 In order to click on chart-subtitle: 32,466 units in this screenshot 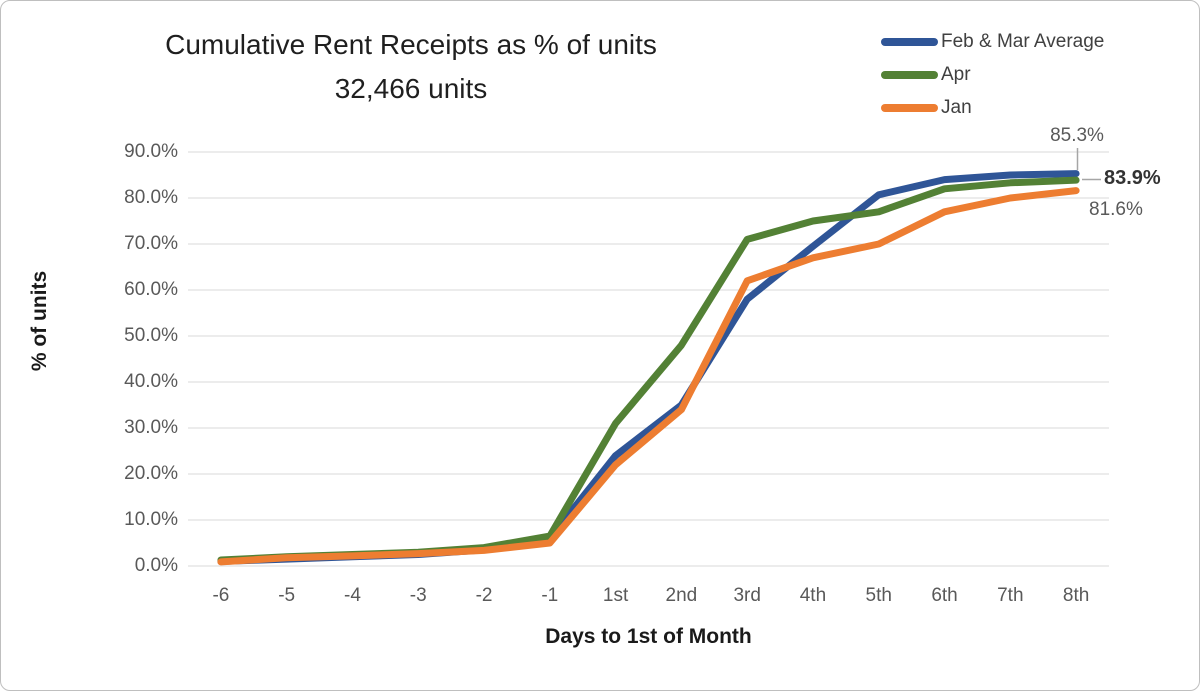, I will do `click(411, 88)`.